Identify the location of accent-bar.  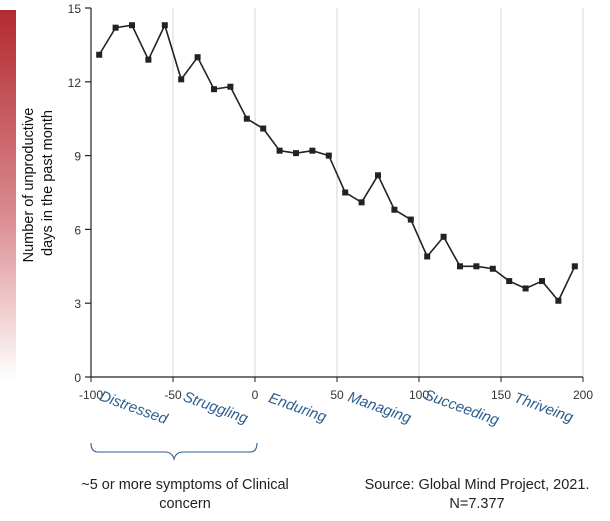
(8, 195).